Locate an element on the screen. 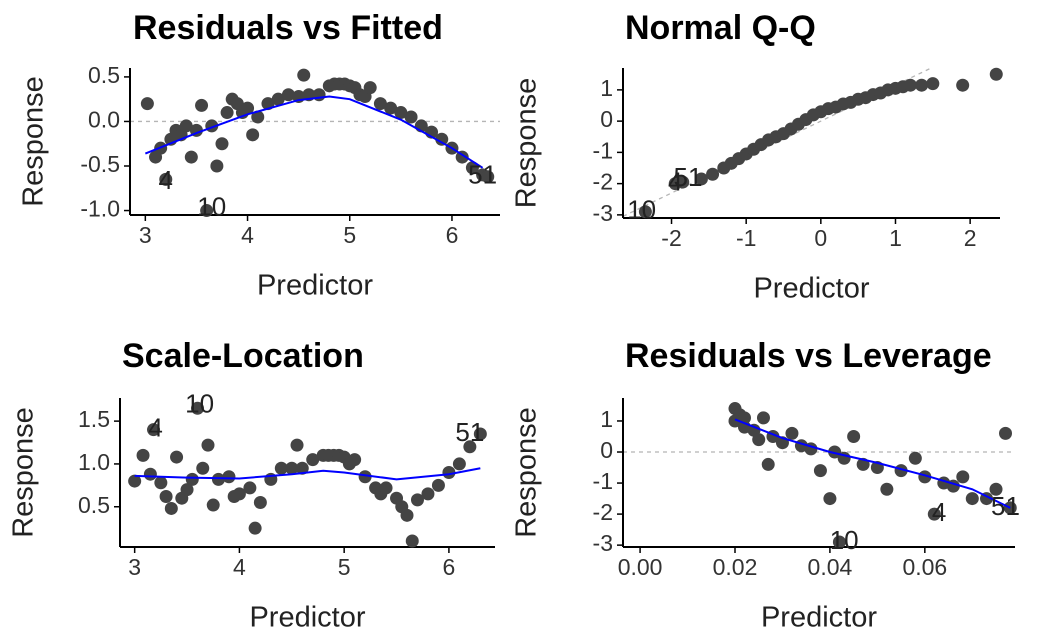 The width and height of the screenshot is (1043, 632). x-tick-label: 0.00 is located at coordinates (640, 567).